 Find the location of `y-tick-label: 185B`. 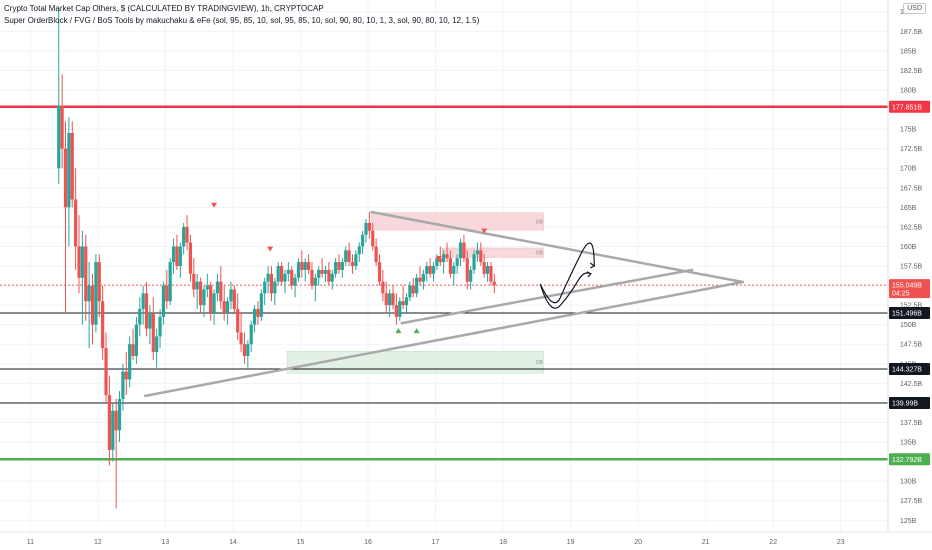

y-tick-label: 185B is located at coordinates (908, 51).